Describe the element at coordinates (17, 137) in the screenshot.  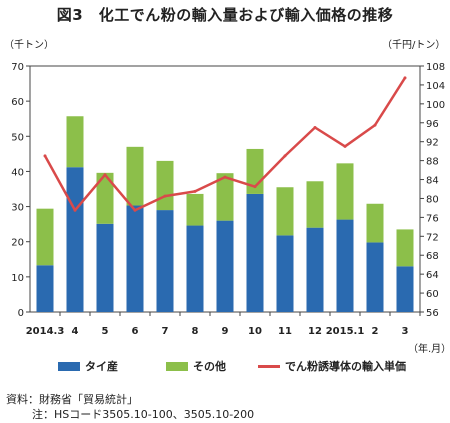
I see `left-tick-label: 50` at that location.